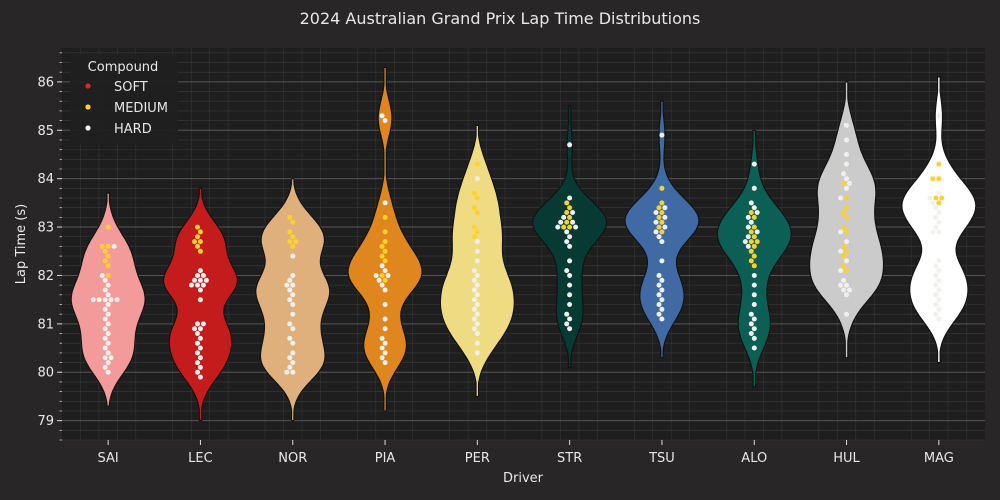  What do you see at coordinates (45, 131) in the screenshot?
I see `y-tick-label: 85` at bounding box center [45, 131].